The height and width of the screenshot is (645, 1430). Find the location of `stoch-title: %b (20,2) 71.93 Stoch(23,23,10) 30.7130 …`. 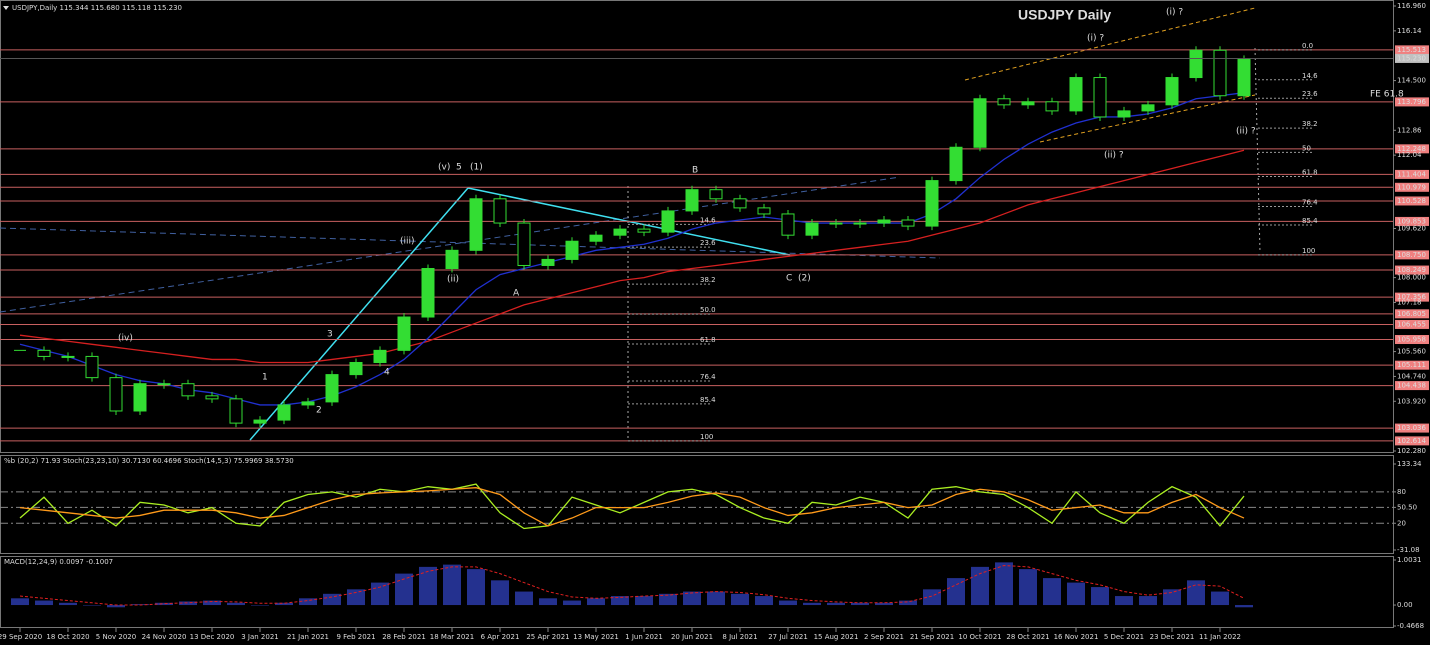

stoch-title: %b (20,2) 71.93 Stoch(23,23,10) 30.7130 … is located at coordinates (149, 461).